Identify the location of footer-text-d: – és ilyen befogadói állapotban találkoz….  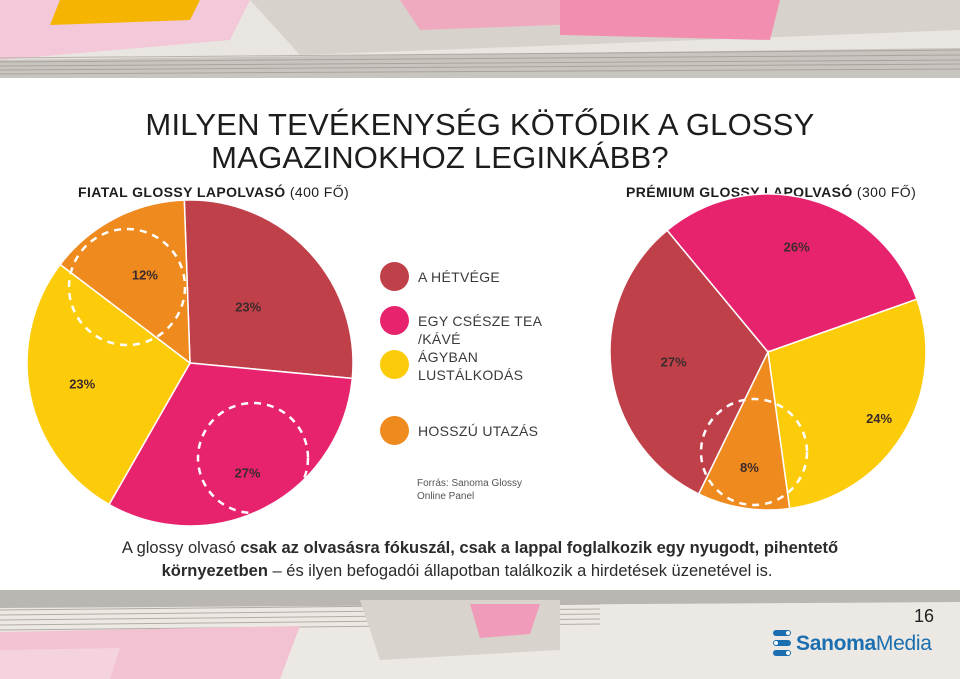
(520, 571).